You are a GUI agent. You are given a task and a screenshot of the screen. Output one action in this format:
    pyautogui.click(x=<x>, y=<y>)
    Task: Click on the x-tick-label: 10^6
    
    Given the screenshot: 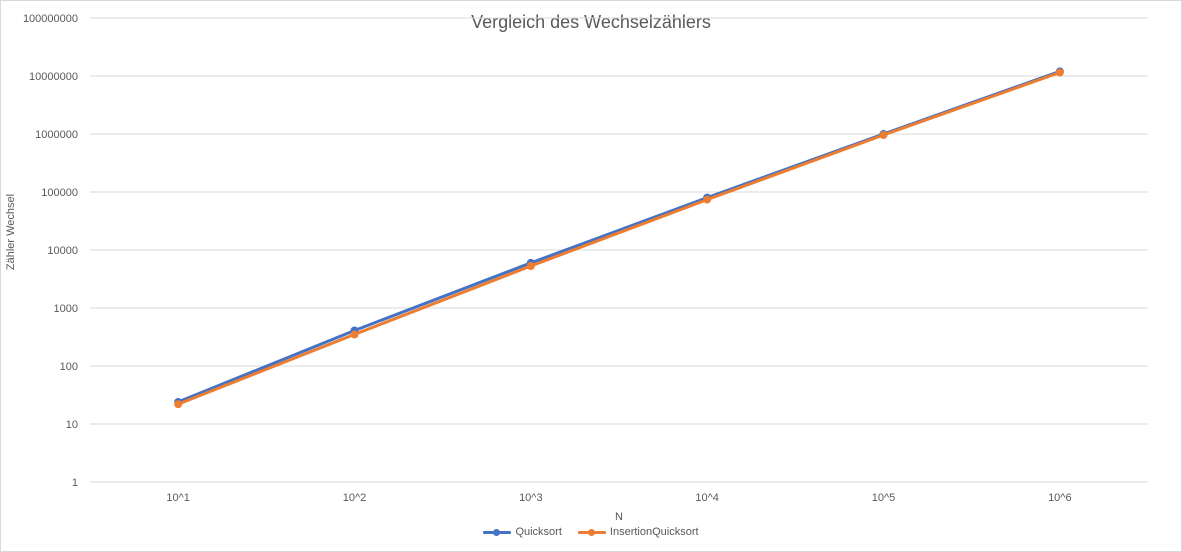 What is the action you would take?
    pyautogui.click(x=1060, y=498)
    